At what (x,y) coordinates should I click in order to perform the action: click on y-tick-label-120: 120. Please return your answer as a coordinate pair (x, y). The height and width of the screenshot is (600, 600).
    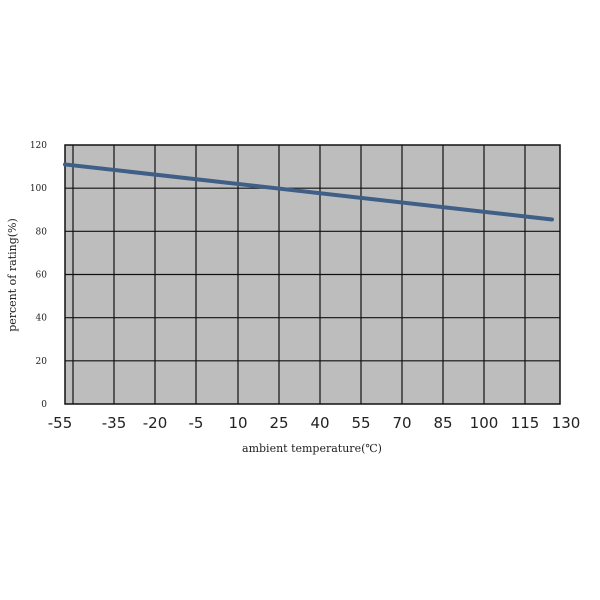
    Looking at the image, I should click on (38, 146).